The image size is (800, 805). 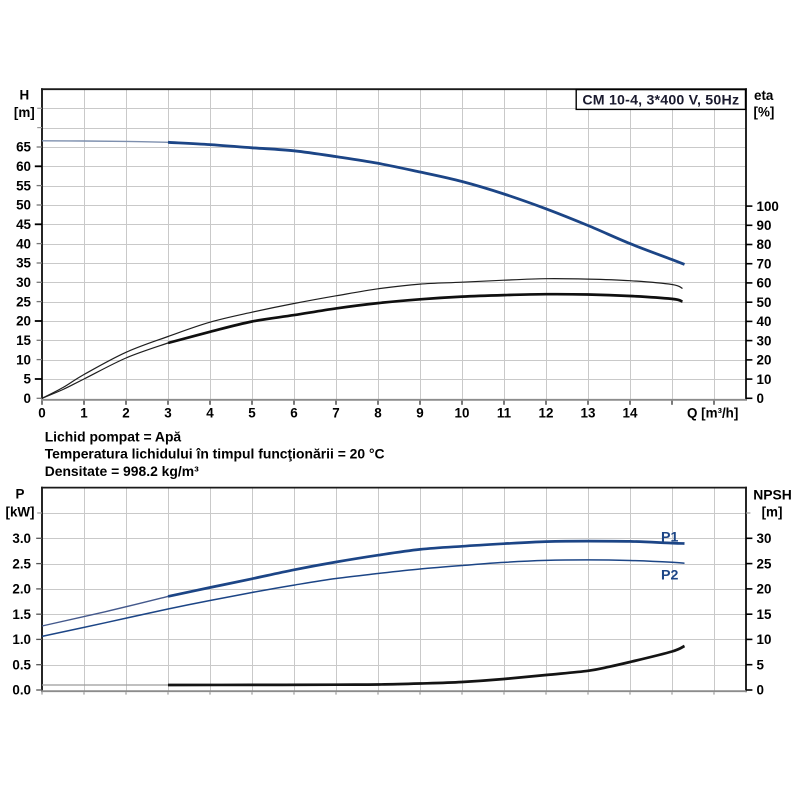 I want to click on svg-text: P1, so click(x=669, y=537).